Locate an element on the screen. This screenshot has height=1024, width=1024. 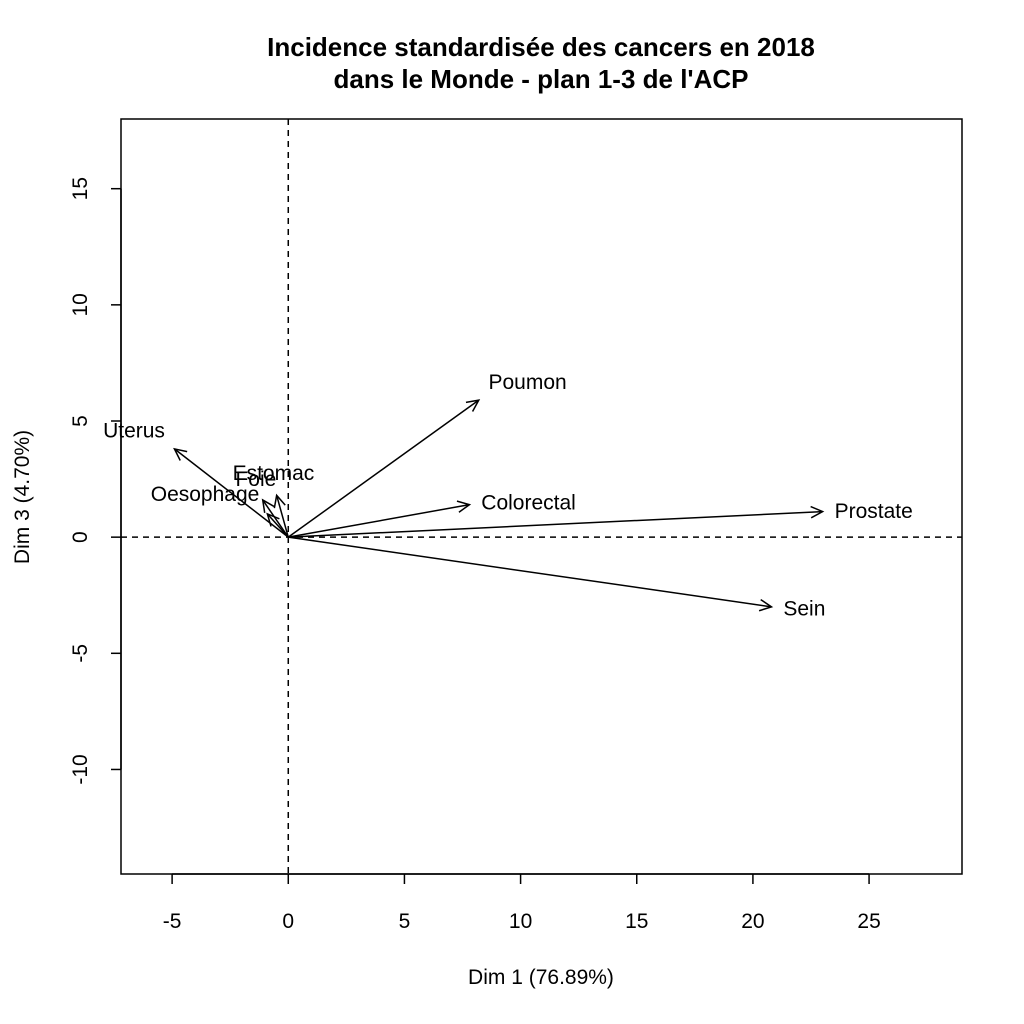
y-axis: -10 -5 0 5 10 15 is located at coordinates (95, 481).